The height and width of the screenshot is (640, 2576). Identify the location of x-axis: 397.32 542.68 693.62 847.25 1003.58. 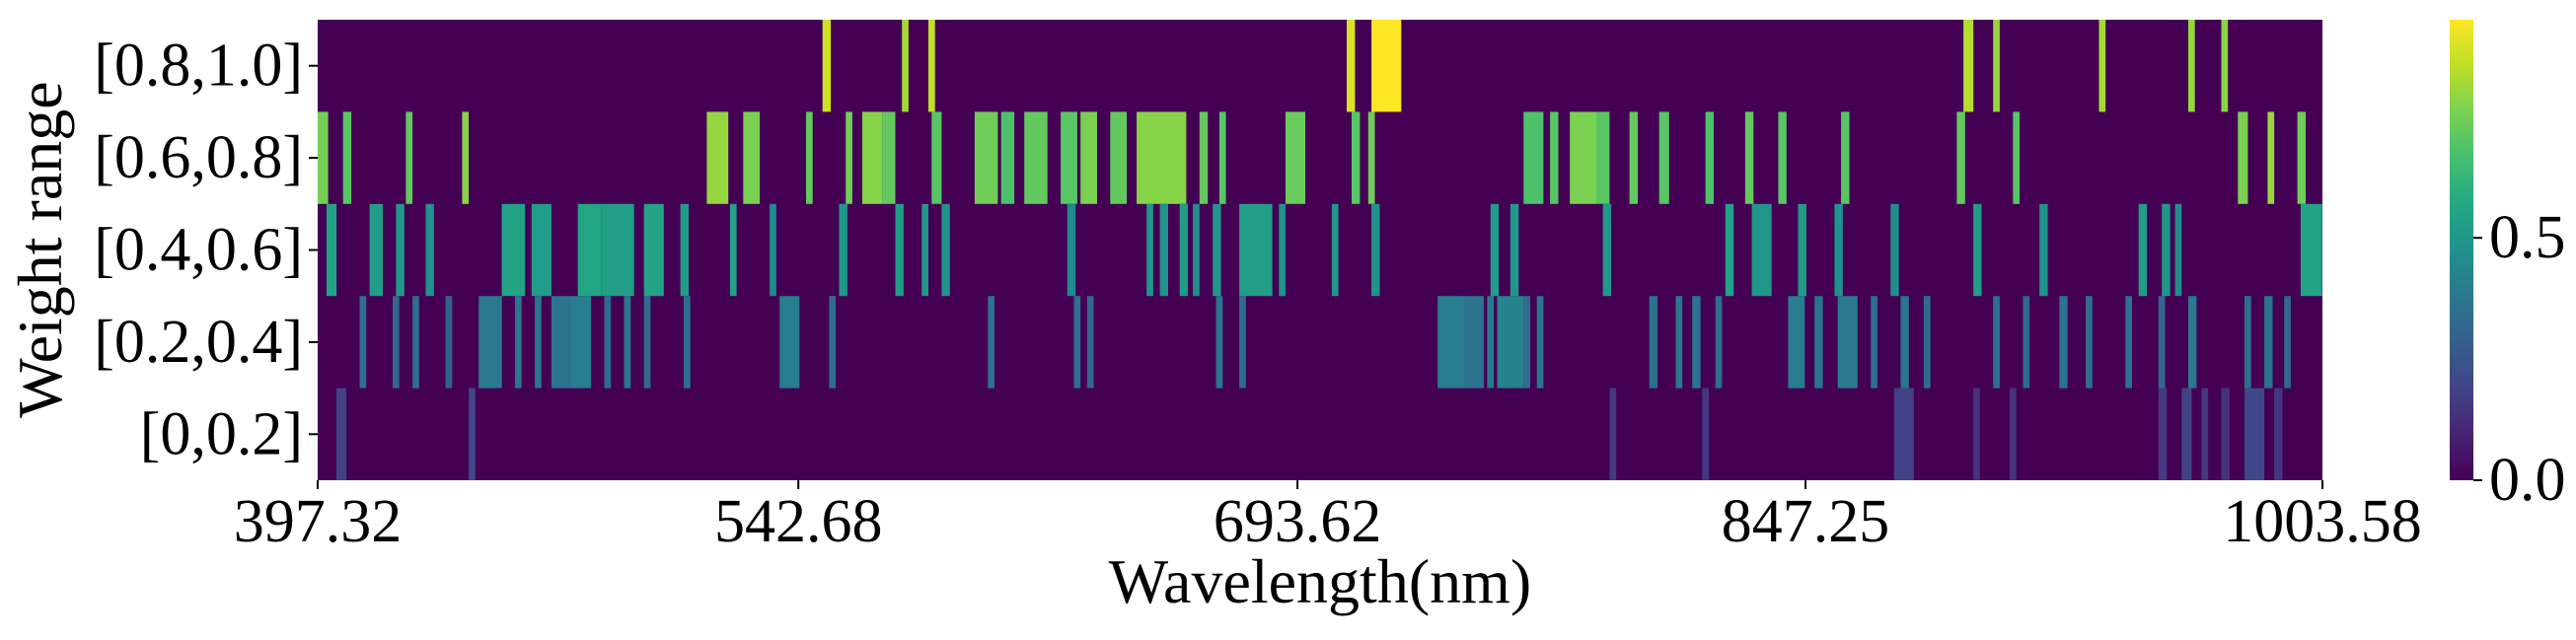
(1328, 517).